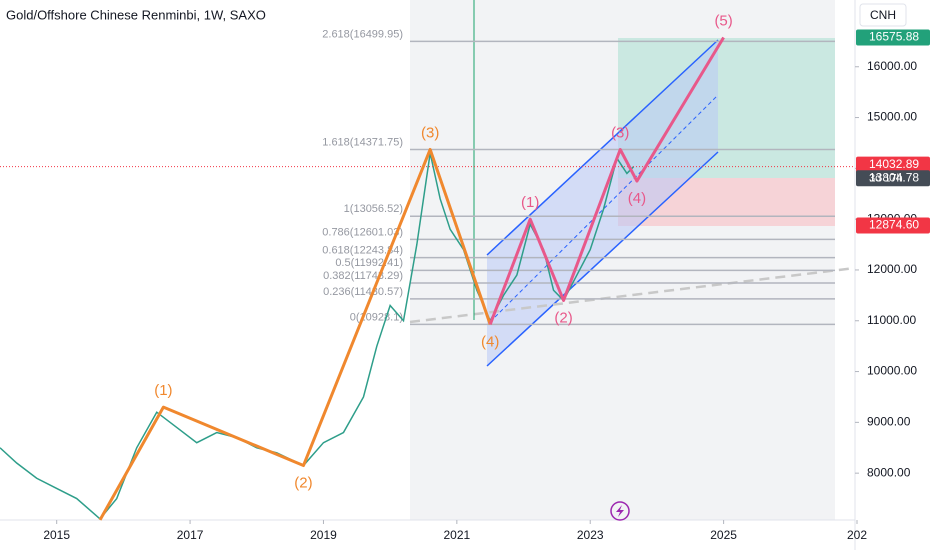 Image resolution: width=932 pixels, height=555 pixels. I want to click on fib-label: 1.618(14371.75), so click(362, 142).